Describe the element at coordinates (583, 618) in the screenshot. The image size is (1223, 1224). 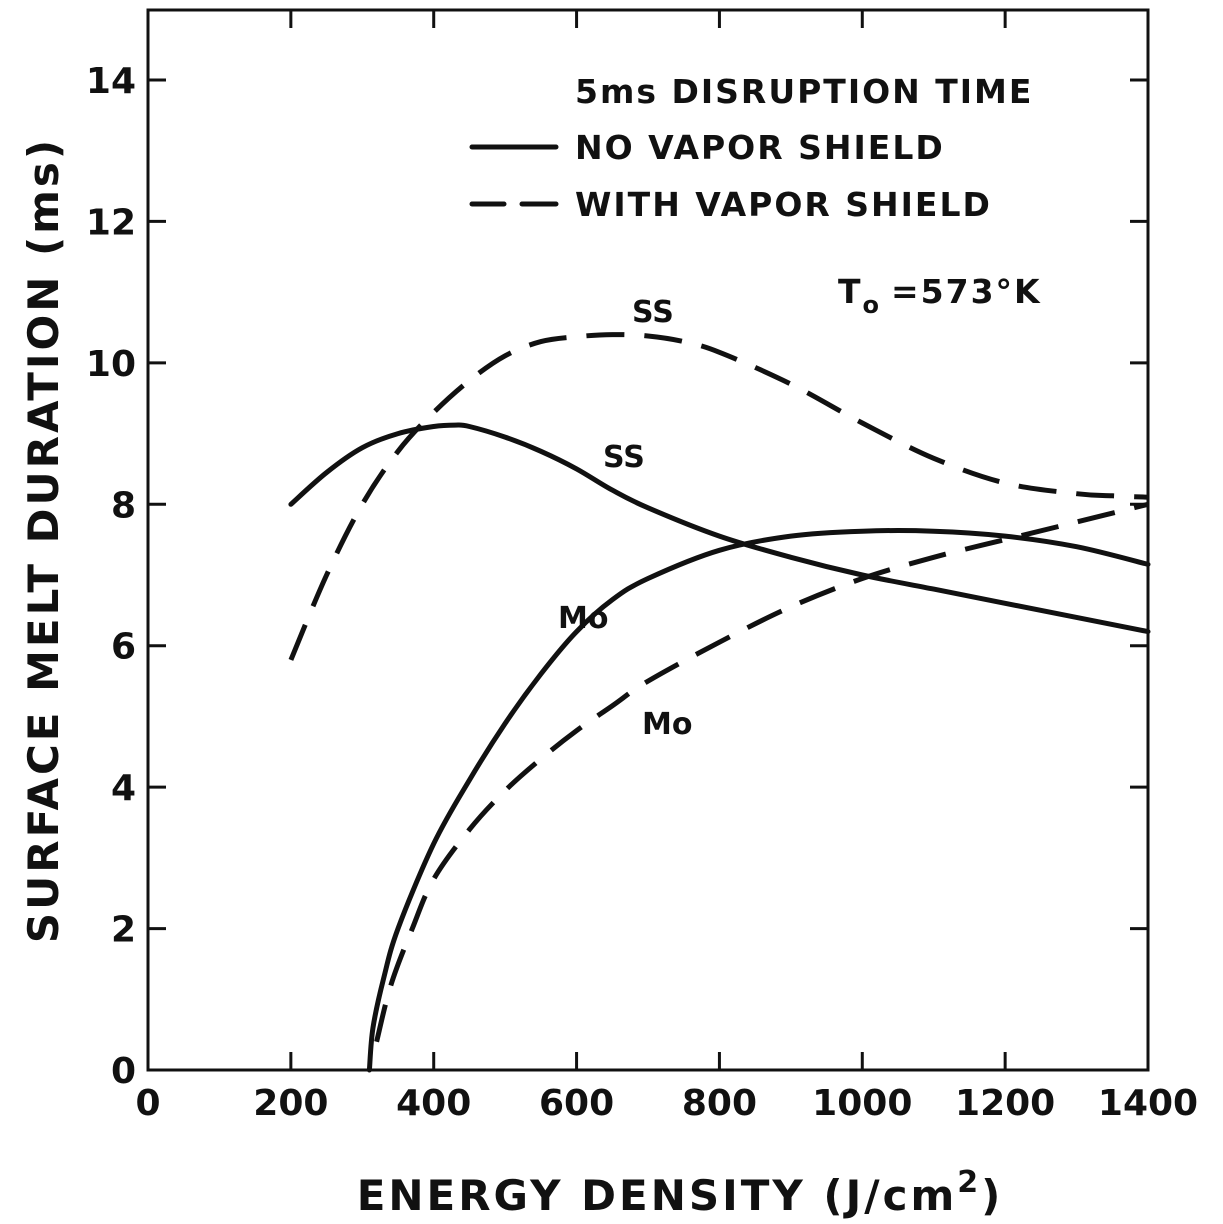
I see `series-label-mo-solid: Mo` at that location.